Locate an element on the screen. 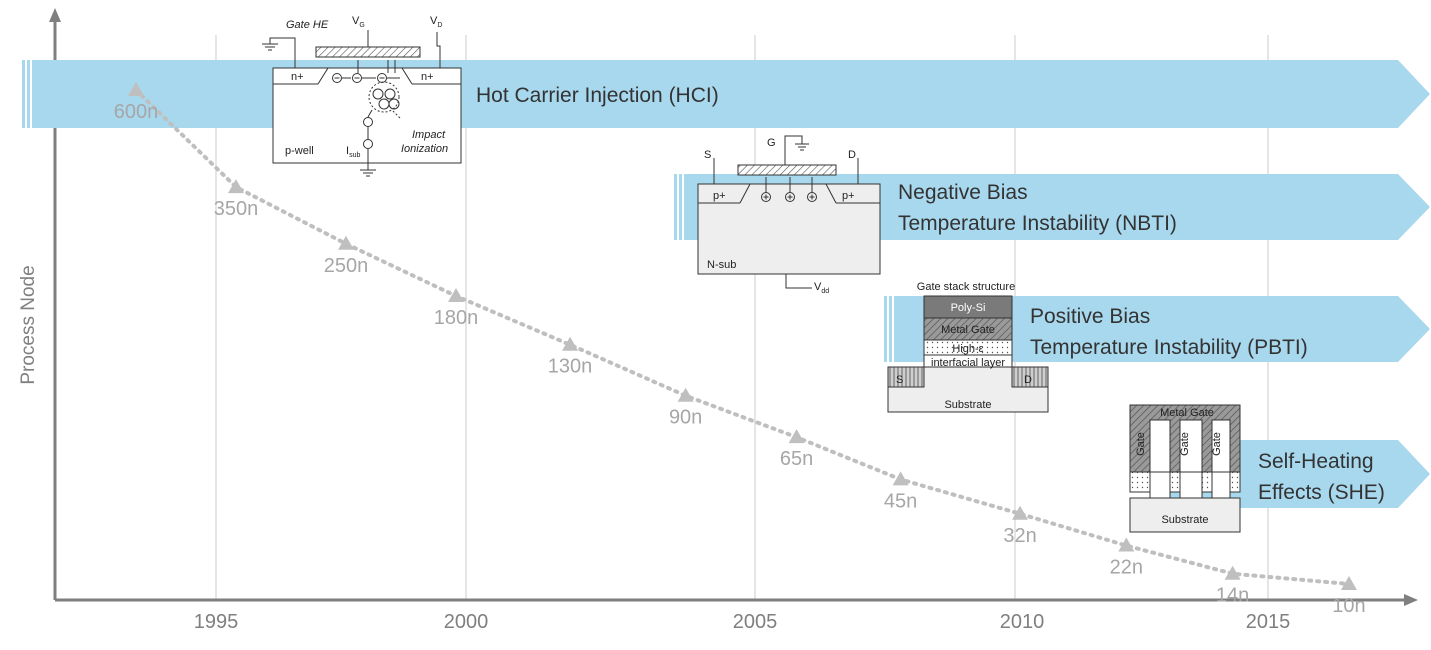 The height and width of the screenshot is (650, 1431). hci-vd-wire is located at coordinates (438, 50).